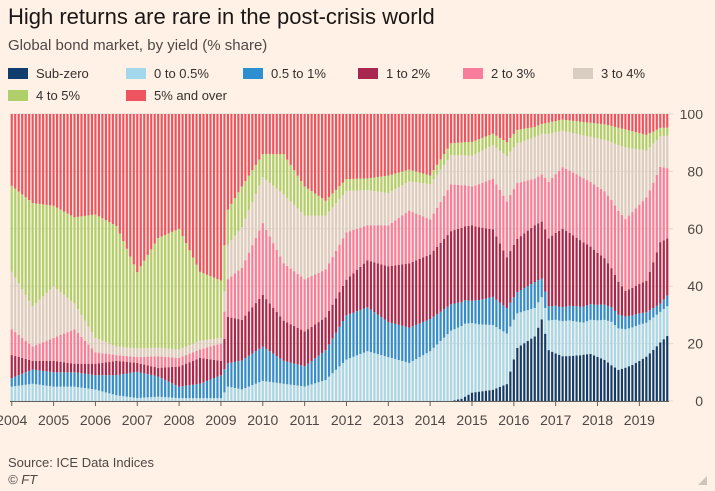 Image resolution: width=715 pixels, height=491 pixels. Describe the element at coordinates (44, 95) in the screenshot. I see `legend-item: 4 to 5%` at that location.